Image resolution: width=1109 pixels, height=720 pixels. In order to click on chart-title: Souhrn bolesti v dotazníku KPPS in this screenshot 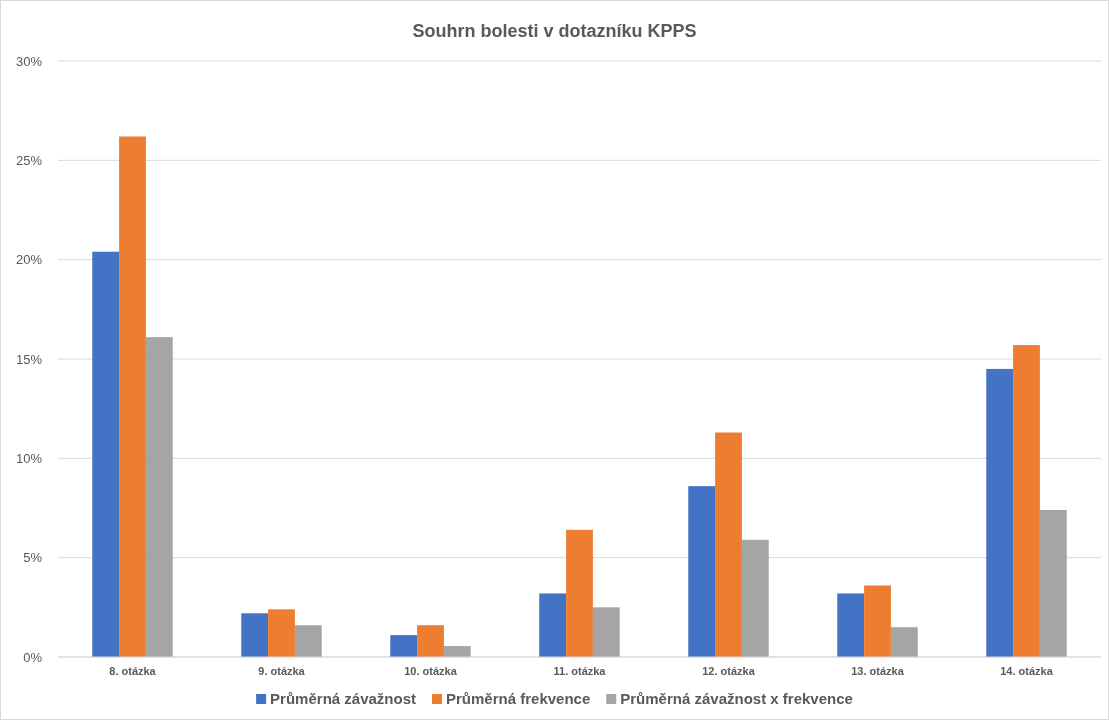, I will do `click(554, 31)`.